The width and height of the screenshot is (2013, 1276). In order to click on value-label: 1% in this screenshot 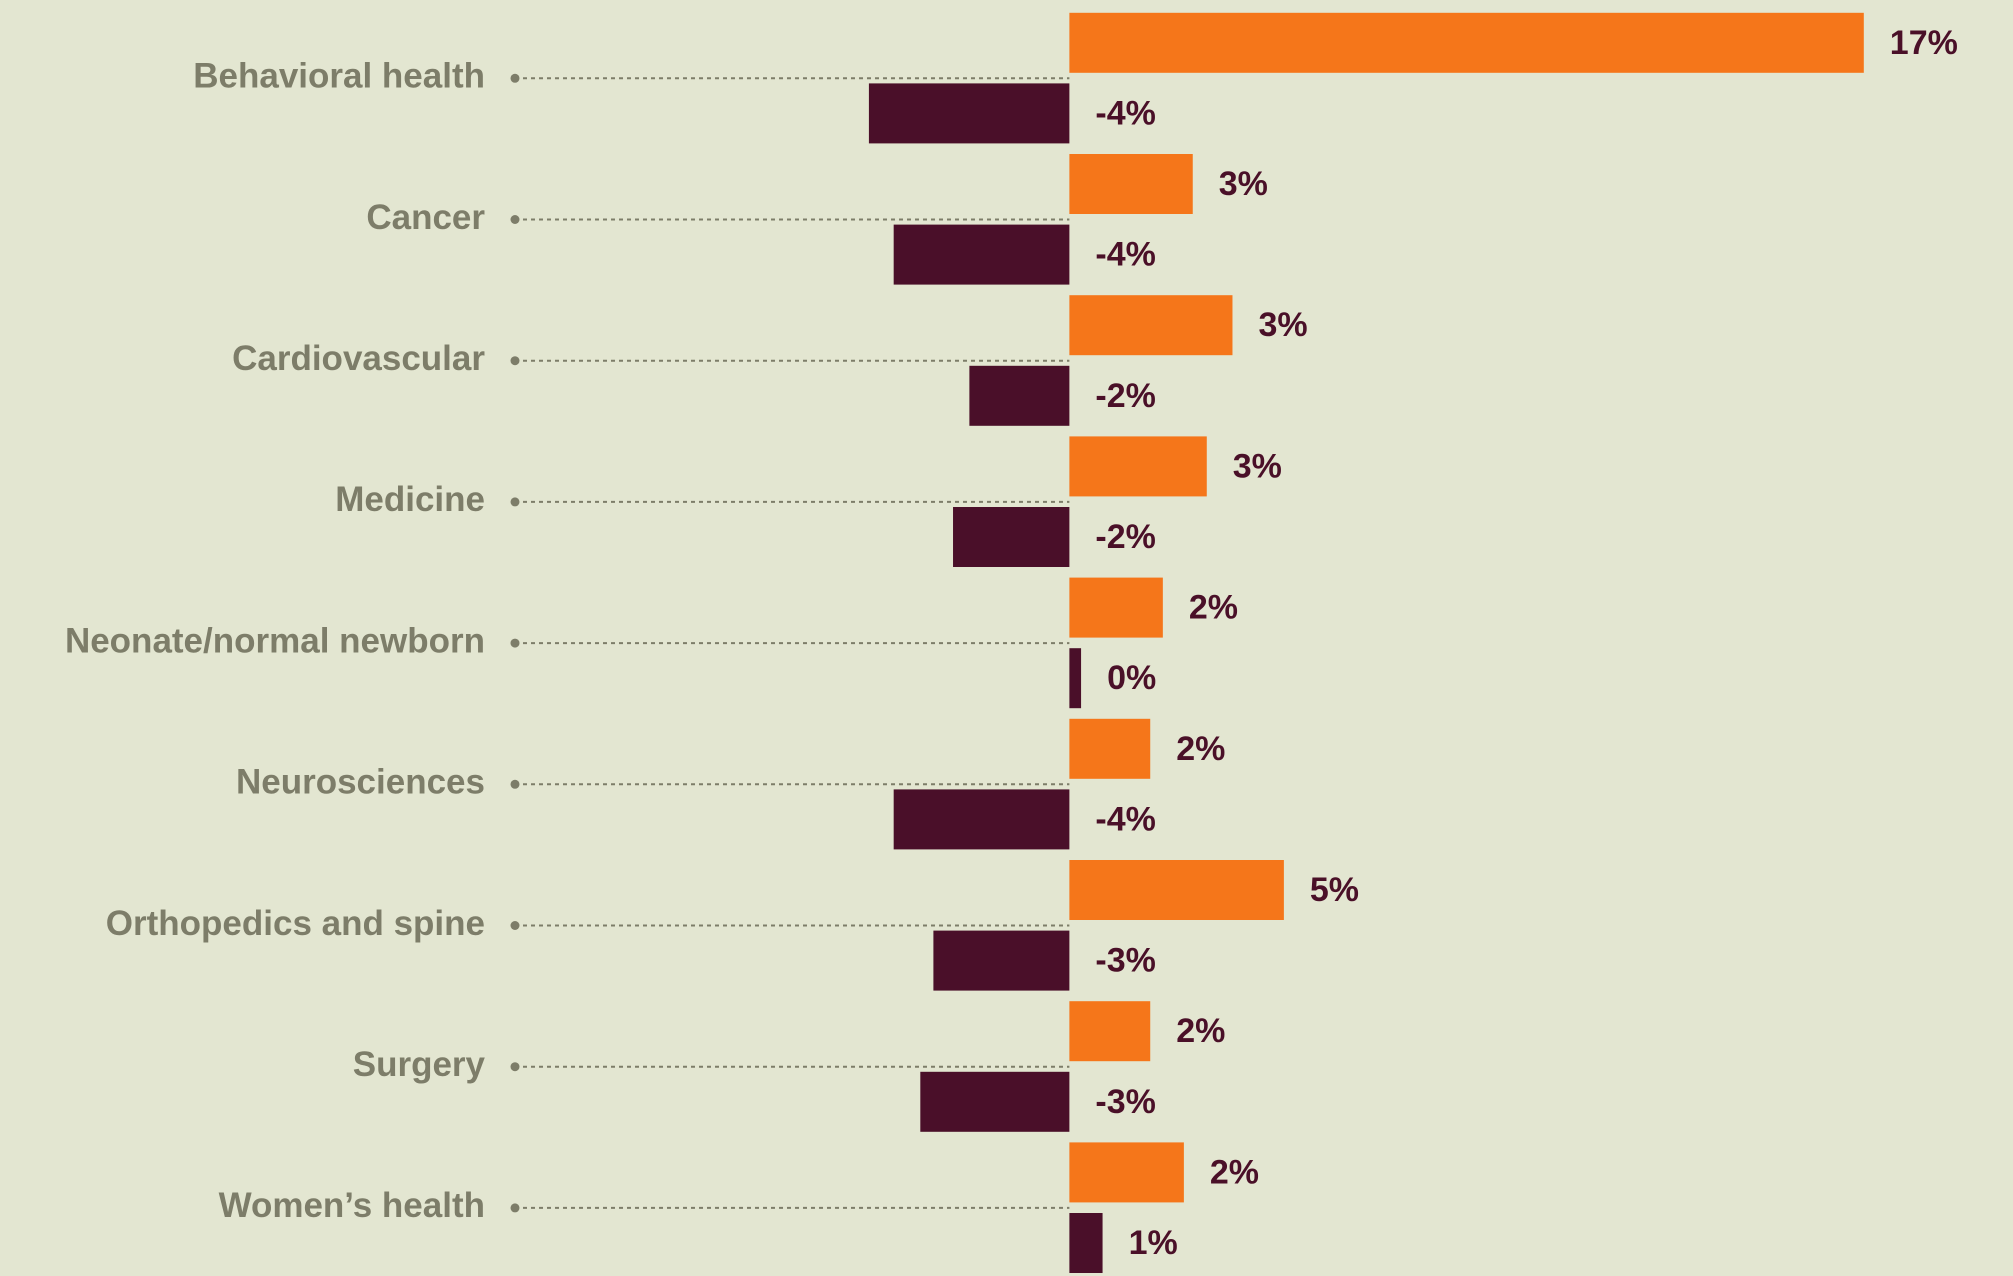, I will do `click(1153, 1243)`.